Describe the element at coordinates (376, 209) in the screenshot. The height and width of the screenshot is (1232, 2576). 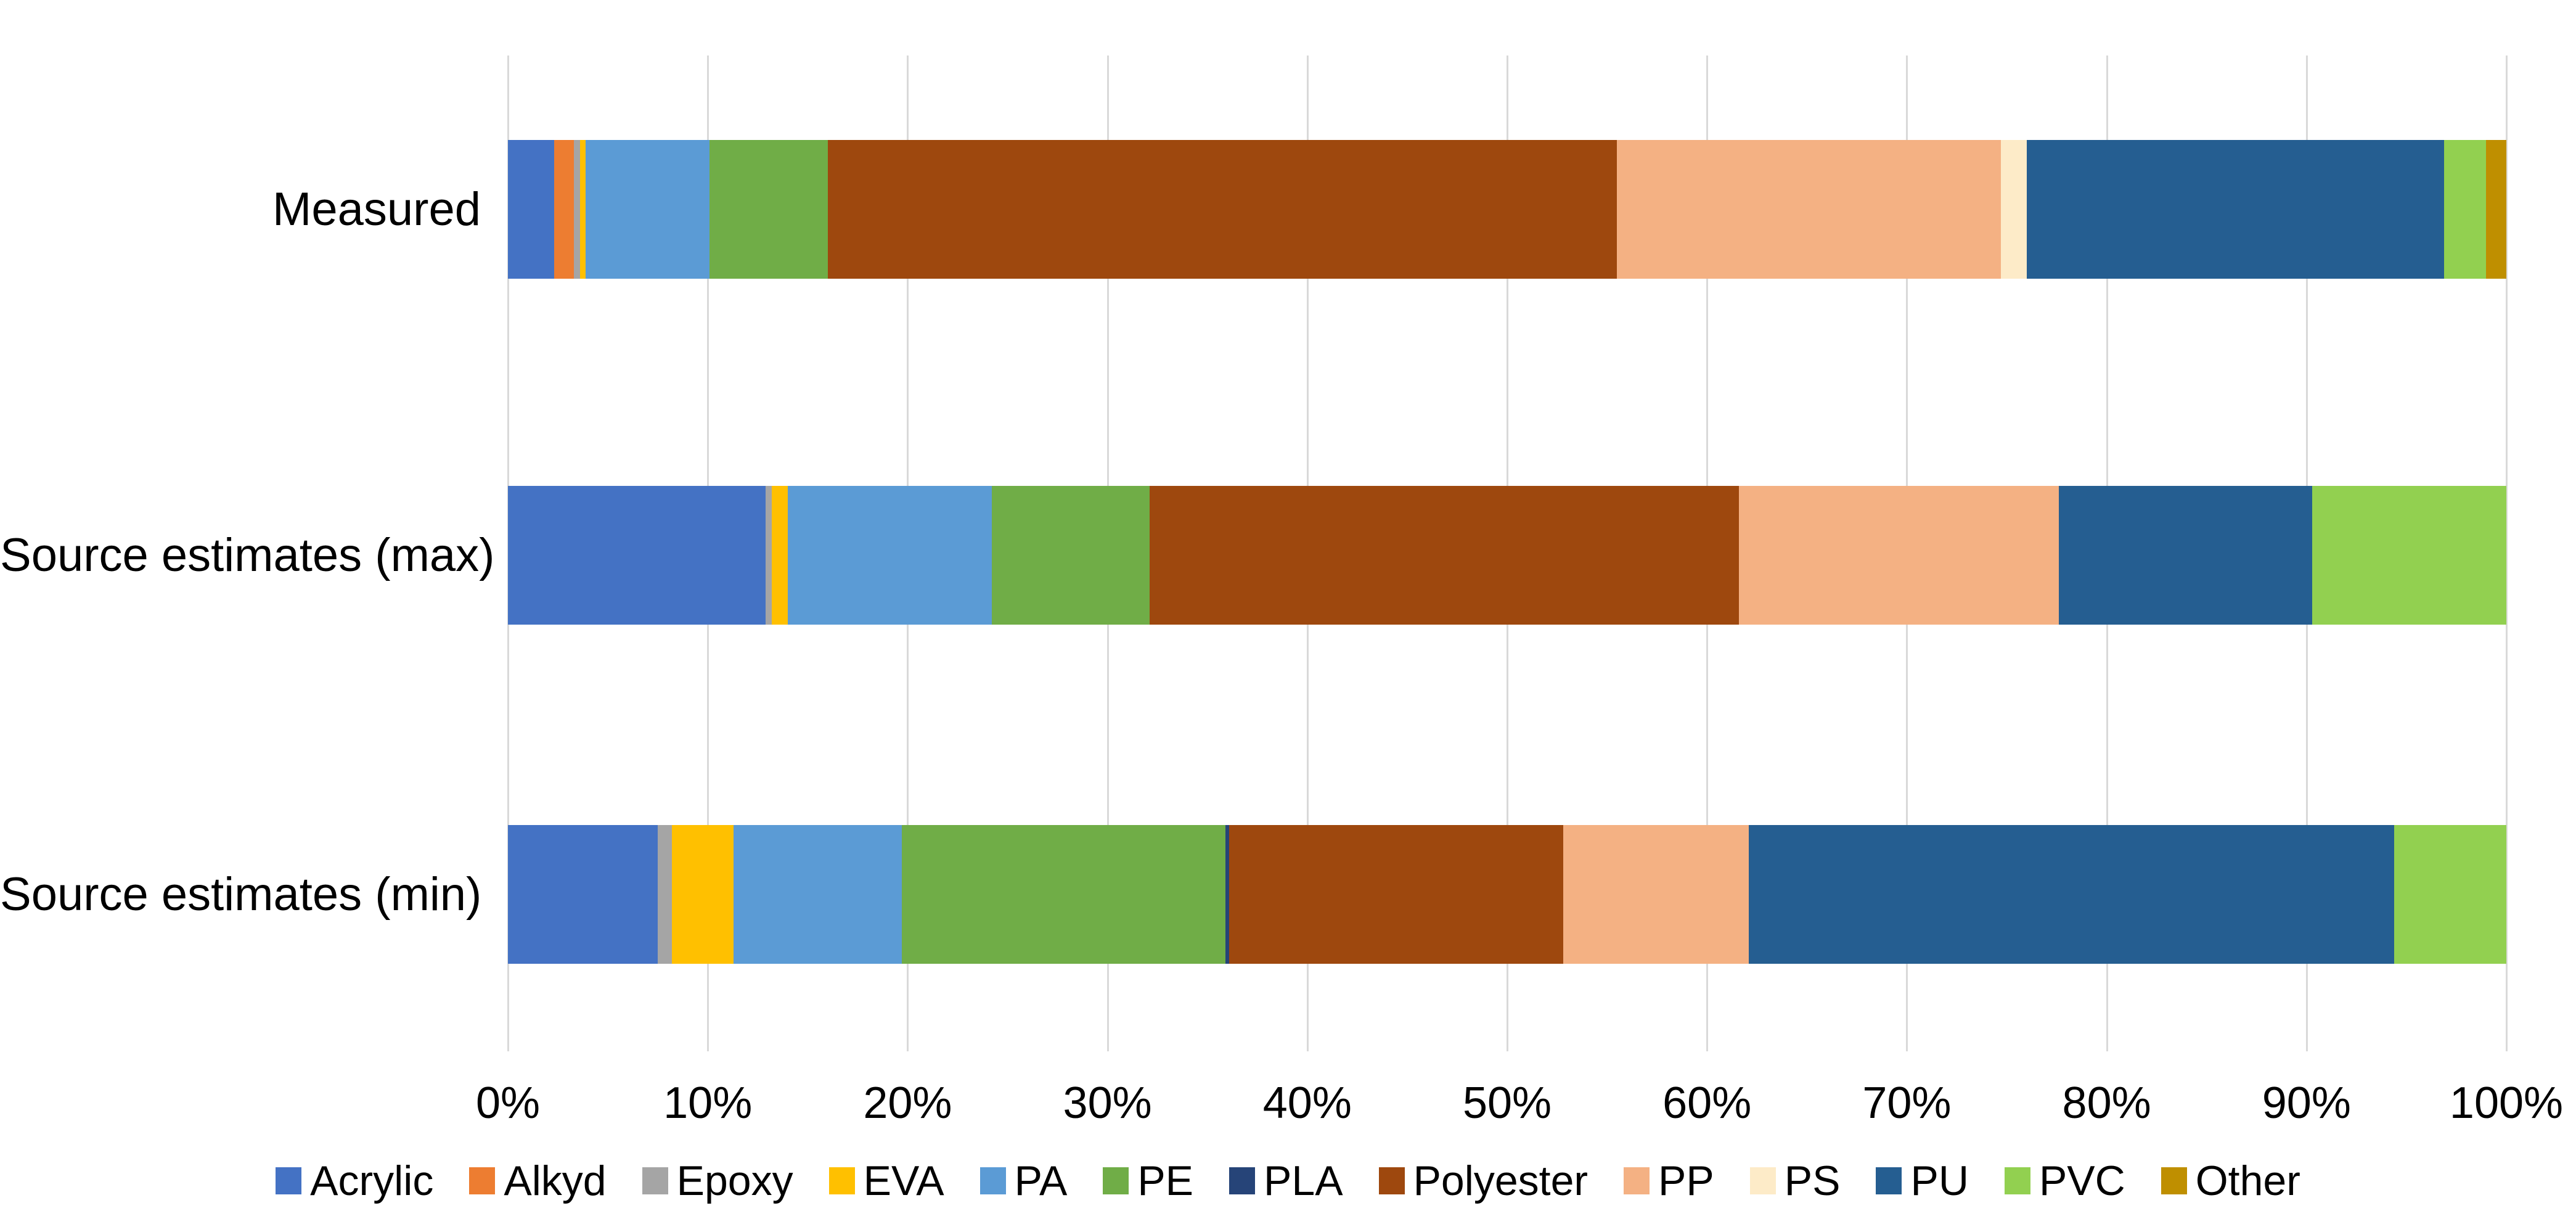
I see `category-label-1: Measured` at that location.